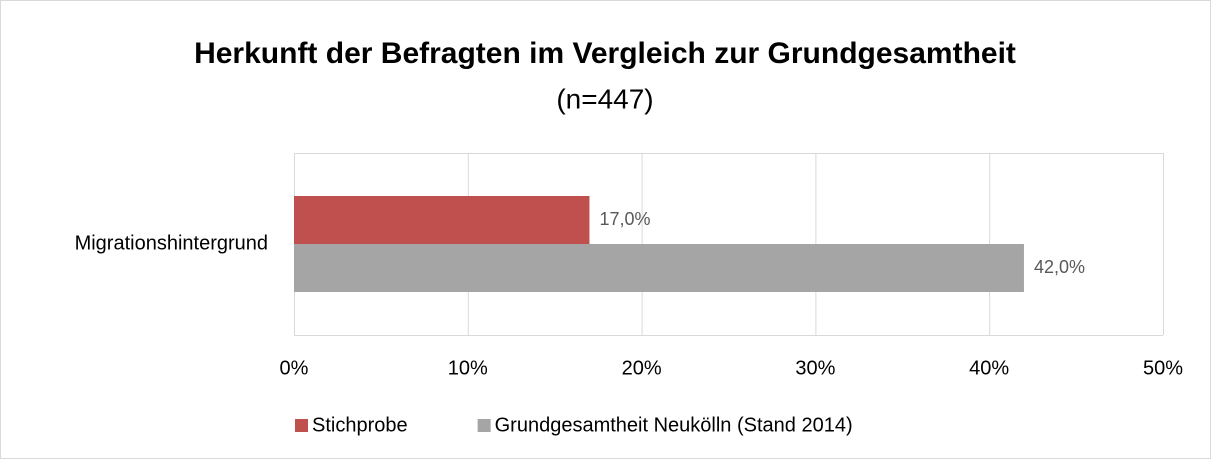 The image size is (1211, 459). I want to click on x-tick-label: 10%, so click(468, 368).